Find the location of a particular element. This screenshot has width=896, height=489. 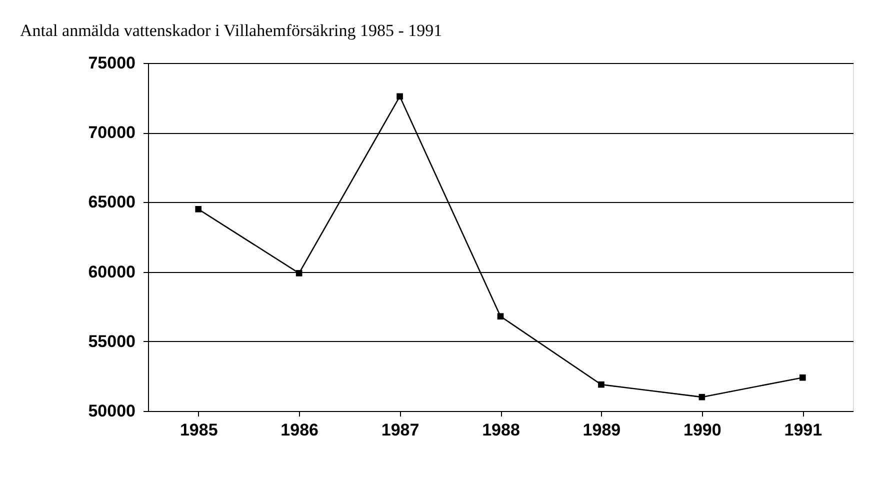

y-tick-label: 70000 is located at coordinates (112, 132).